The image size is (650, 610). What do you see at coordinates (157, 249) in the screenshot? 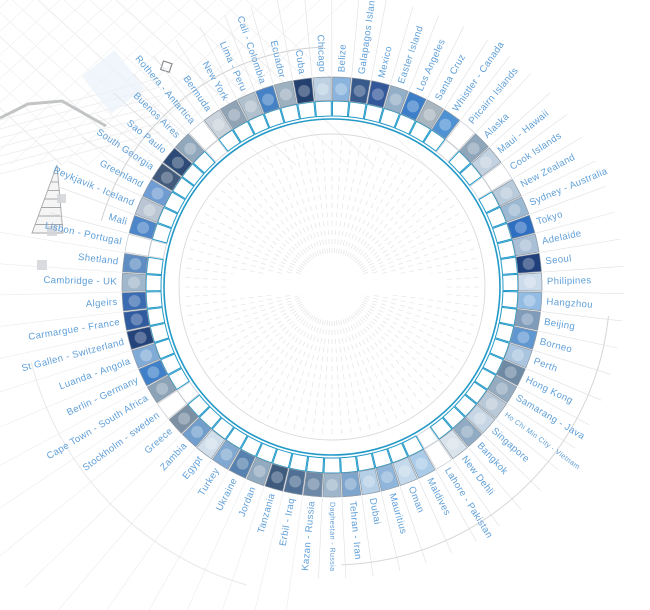
I see `inner-box-lisbon-portugal` at bounding box center [157, 249].